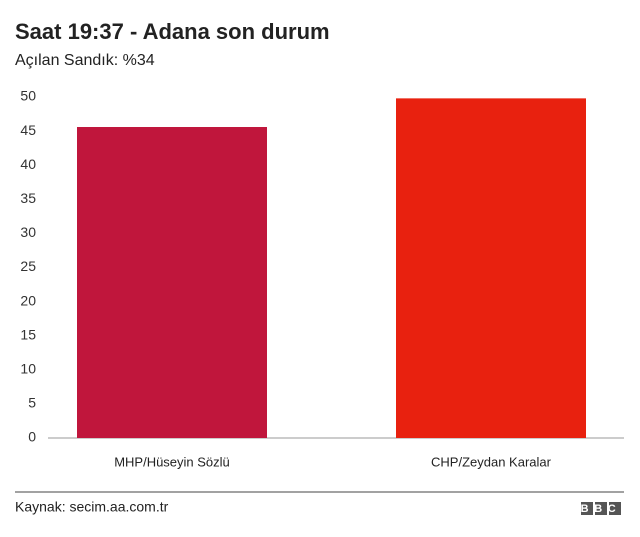 The image size is (640, 537). Describe the element at coordinates (28, 96) in the screenshot. I see `y-tick-label: 50` at that location.